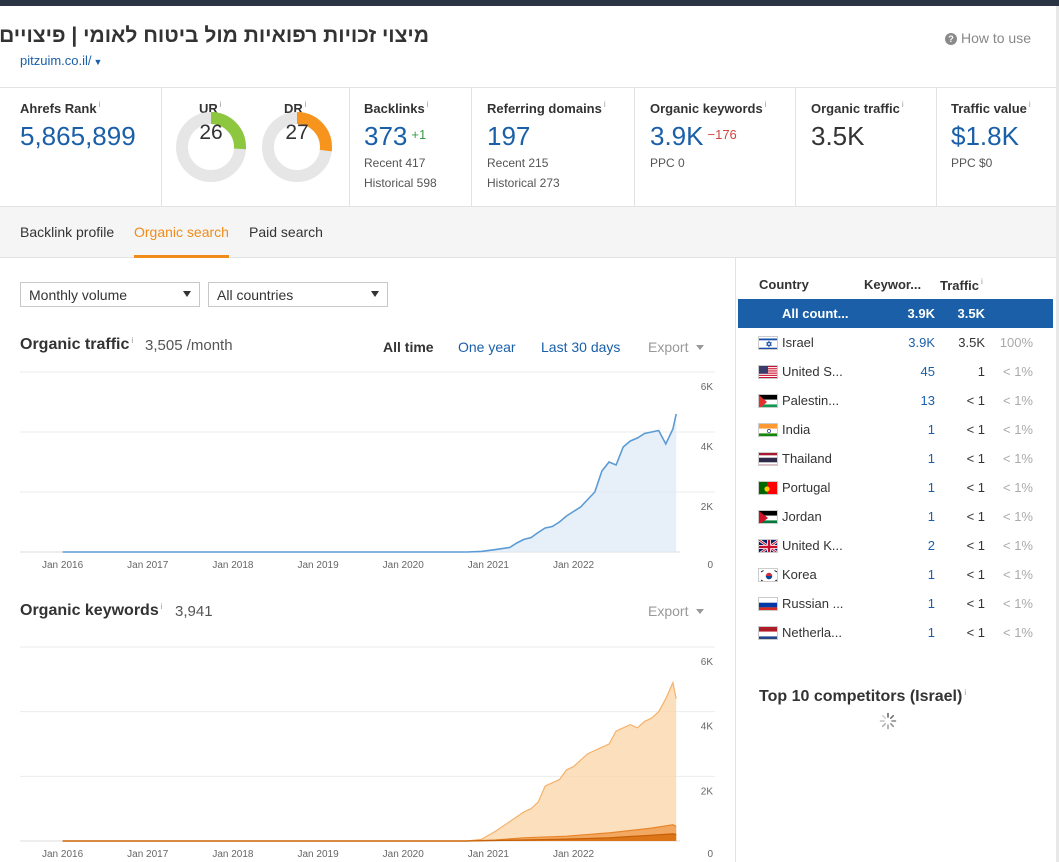  Describe the element at coordinates (676, 347) in the screenshot. I see `traffic-export-button: Export` at that location.